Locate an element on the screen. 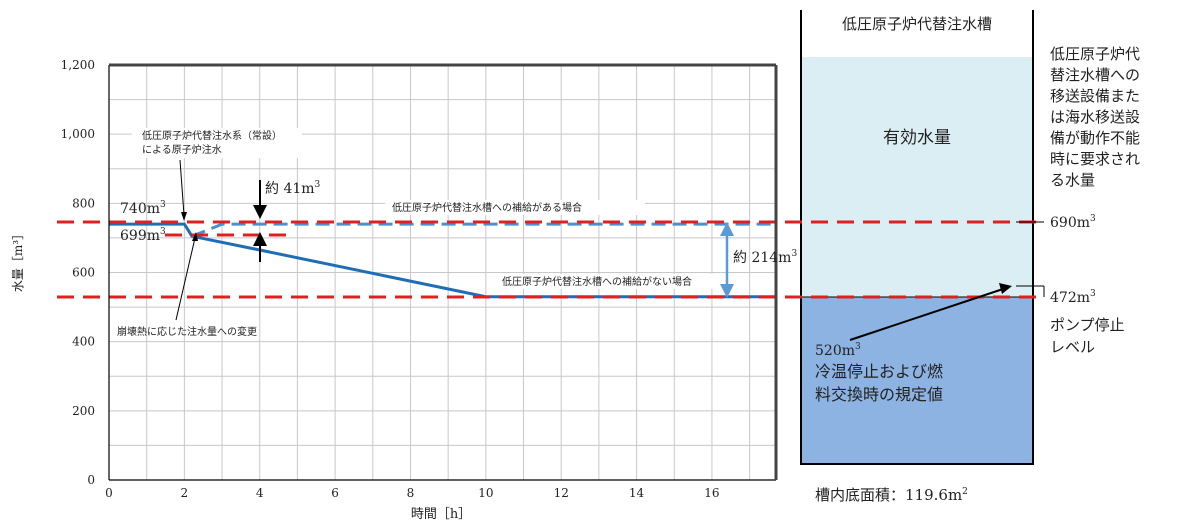 This screenshot has width=1188, height=523. svg-text: 時に要求され is located at coordinates (1095, 159).